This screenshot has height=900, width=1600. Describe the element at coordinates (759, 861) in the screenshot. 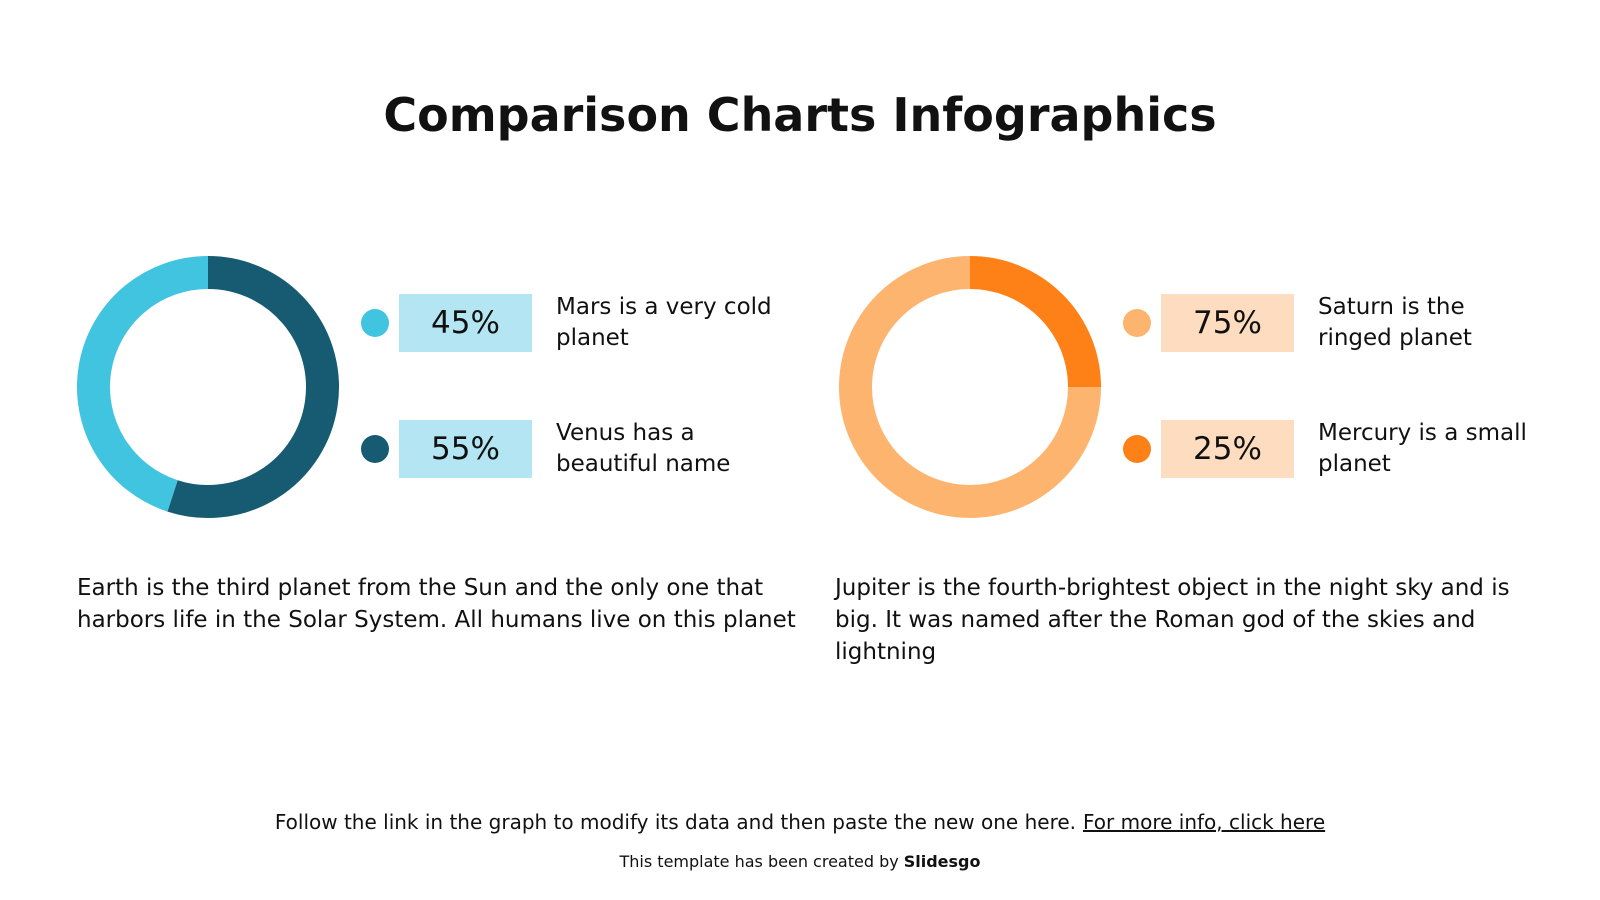

I see `credit-text: This template has been created by` at that location.